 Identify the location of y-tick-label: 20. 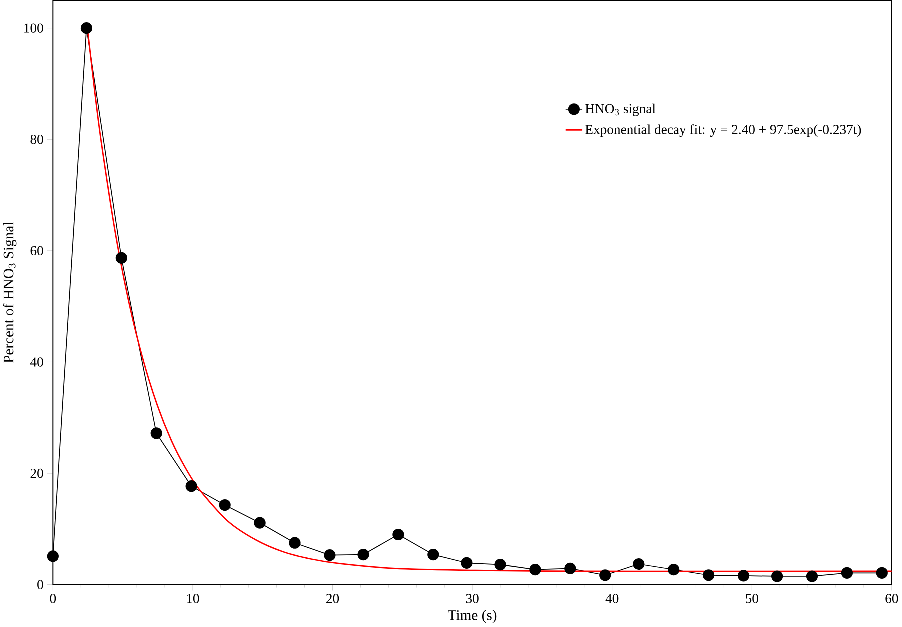
(37, 473).